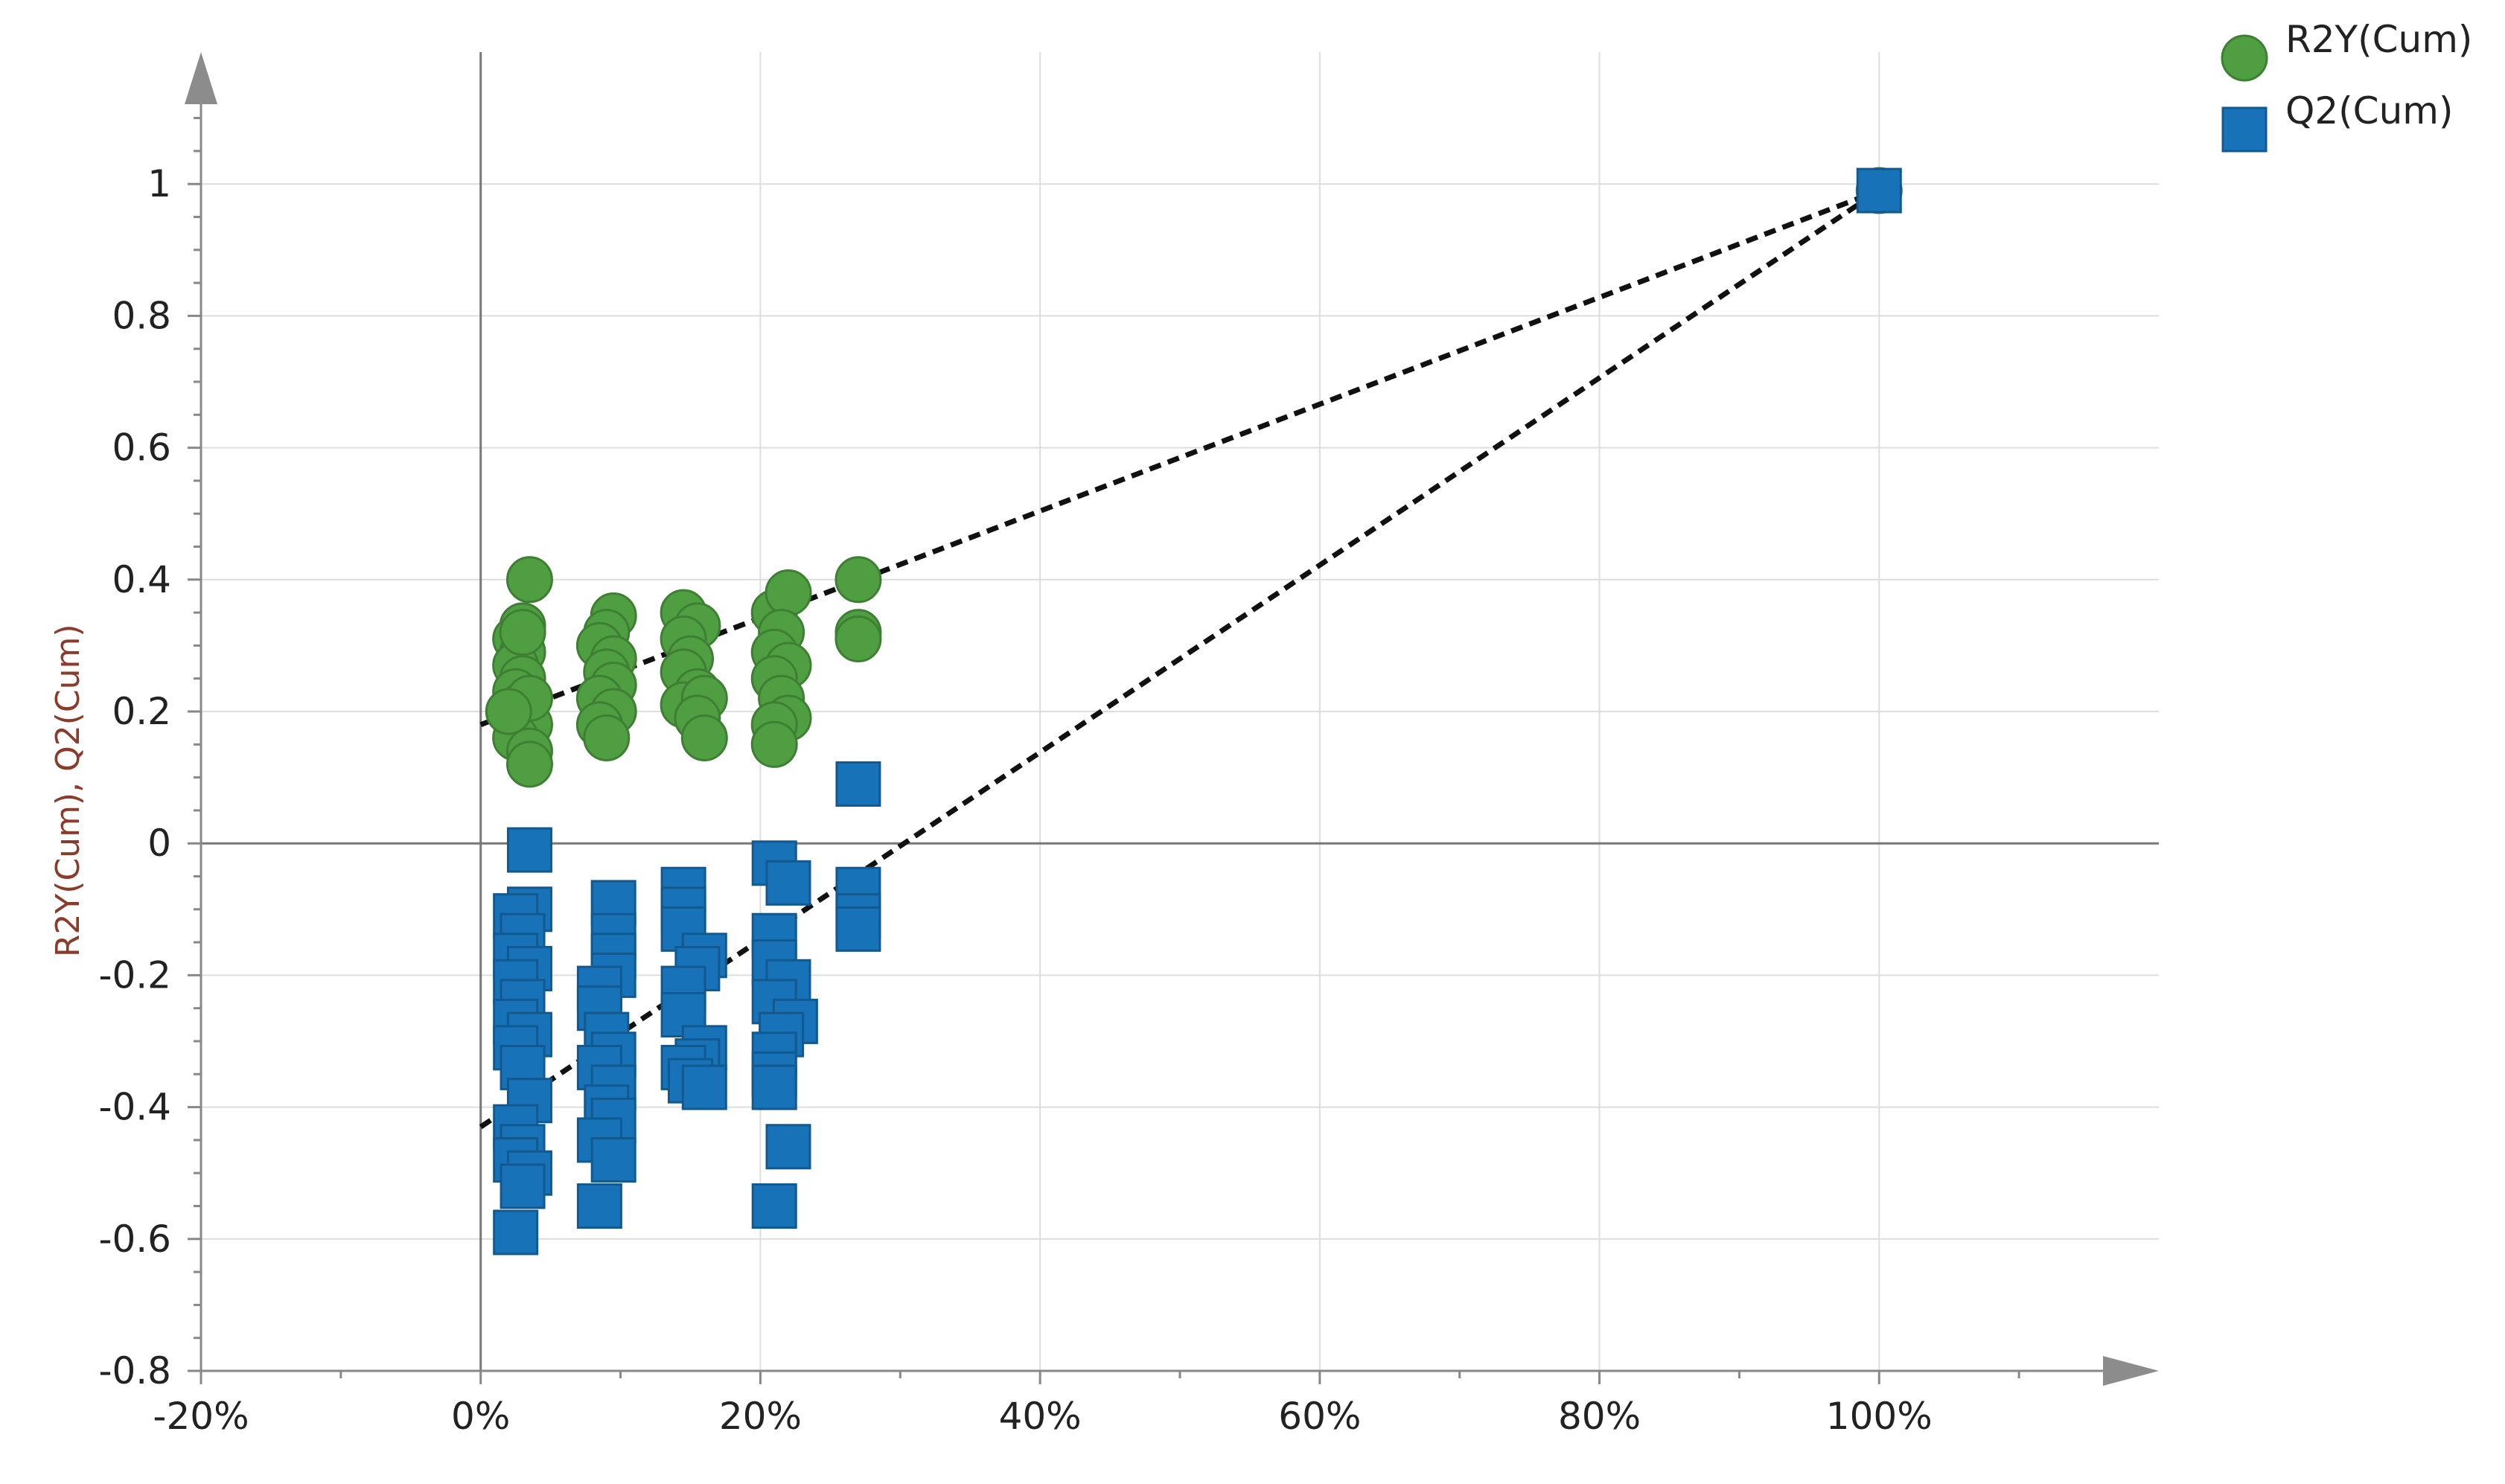 This screenshot has width=2505, height=1484. I want to click on x-tick-label: 80%, so click(1599, 1416).